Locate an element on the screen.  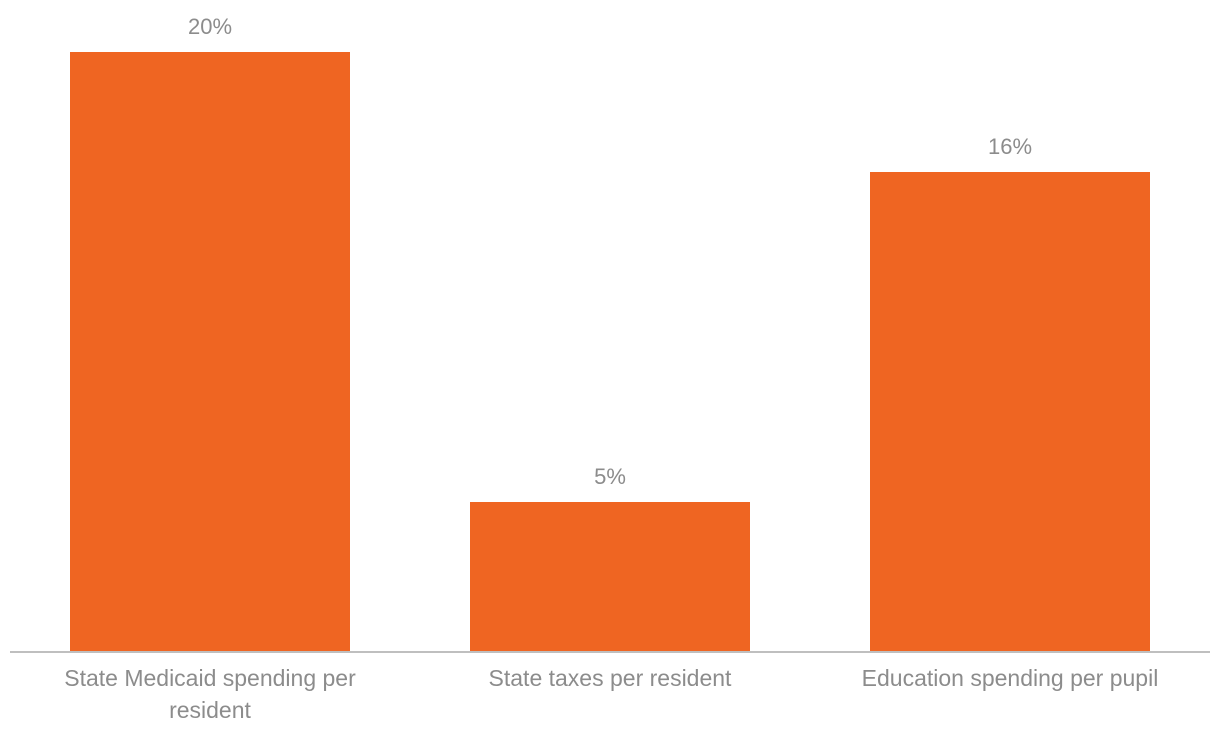
category-label-line: Education spending per pupil is located at coordinates (1010, 678).